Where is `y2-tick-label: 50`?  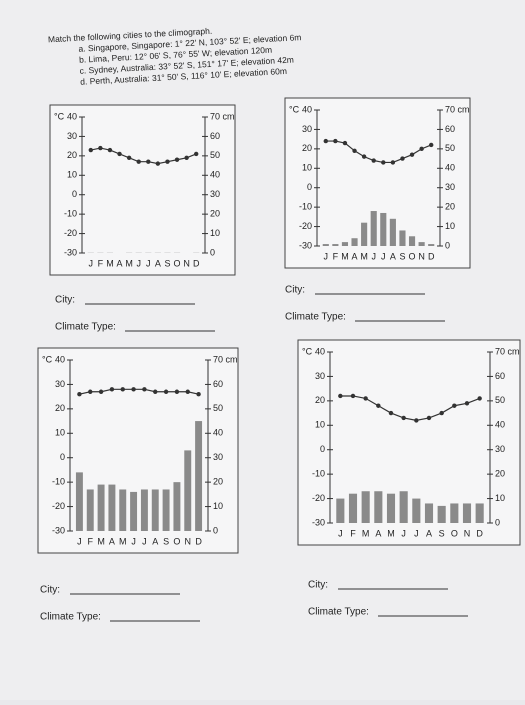 y2-tick-label: 50 is located at coordinates (500, 400).